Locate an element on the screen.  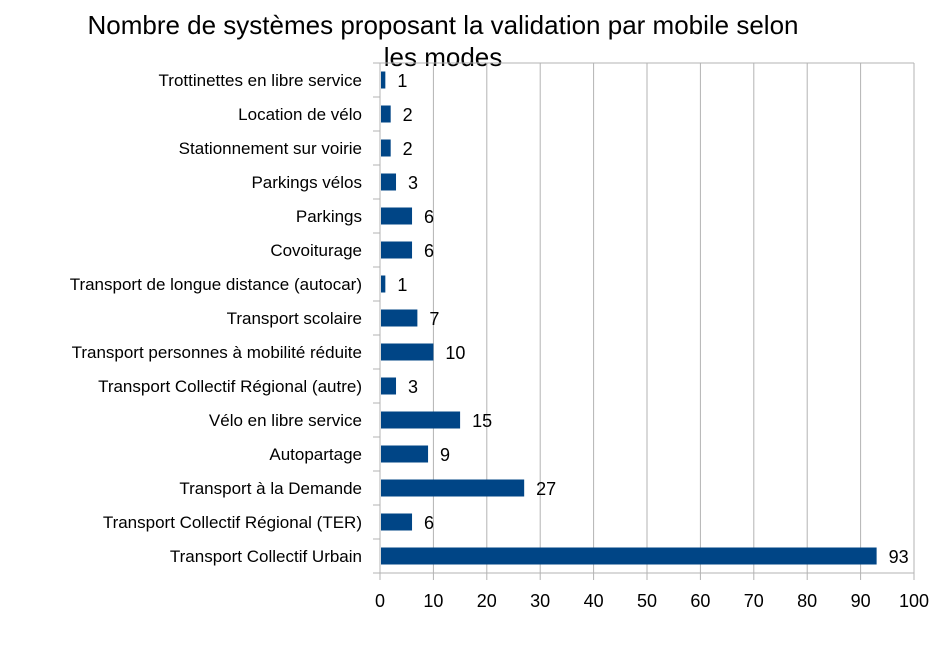
x-tick-label: 50 is located at coordinates (647, 601).